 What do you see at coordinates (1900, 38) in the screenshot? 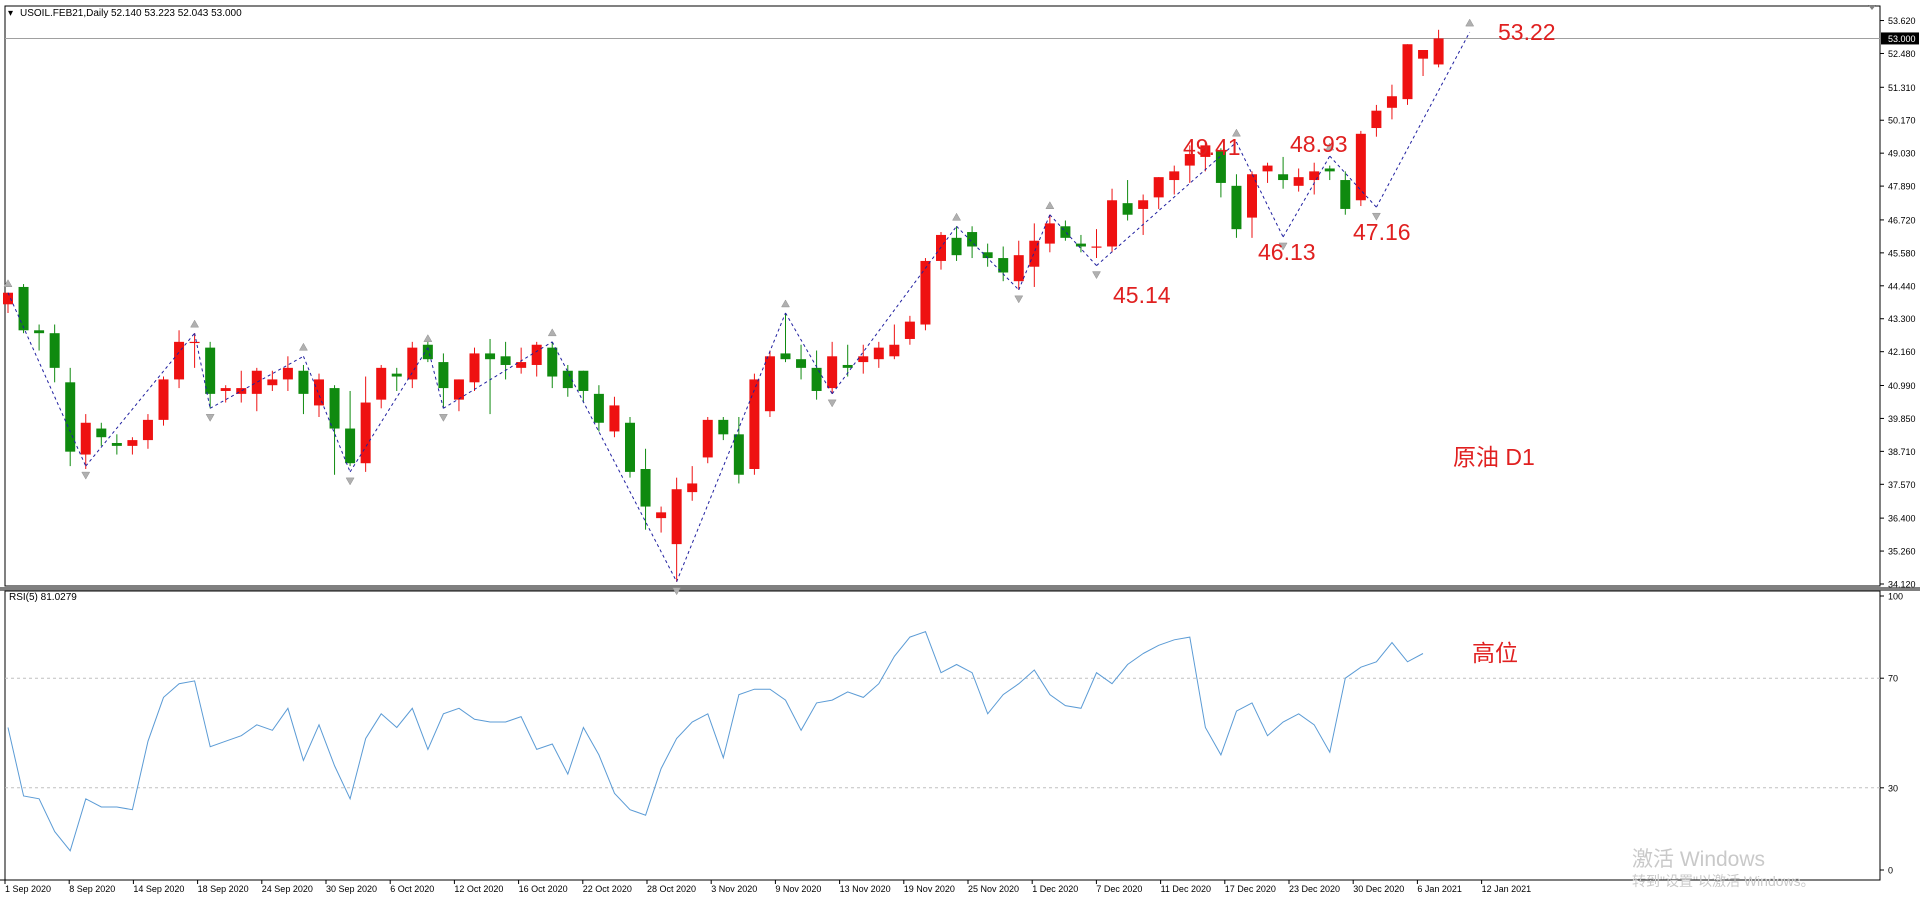
I see `current-price-tag` at bounding box center [1900, 38].